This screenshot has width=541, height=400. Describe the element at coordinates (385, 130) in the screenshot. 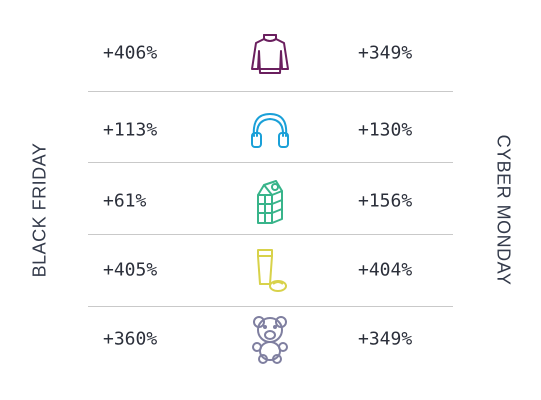

I see `cyber-monday-value: +130%` at that location.